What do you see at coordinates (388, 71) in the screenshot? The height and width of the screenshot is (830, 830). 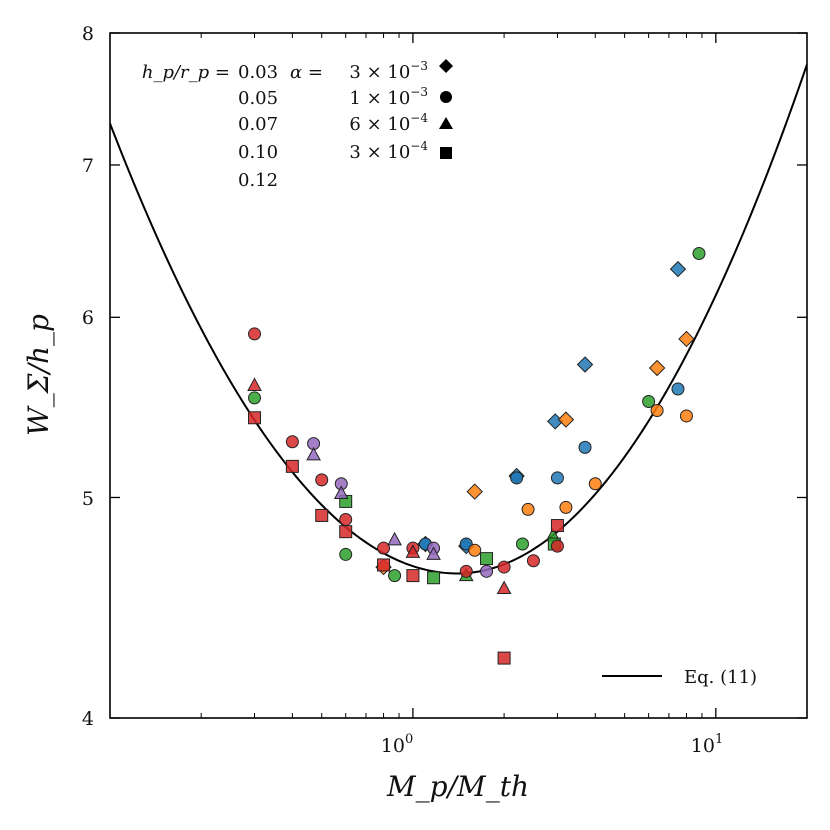 I see `legend-alpha-1: 3 × 10⁻³` at bounding box center [388, 71].